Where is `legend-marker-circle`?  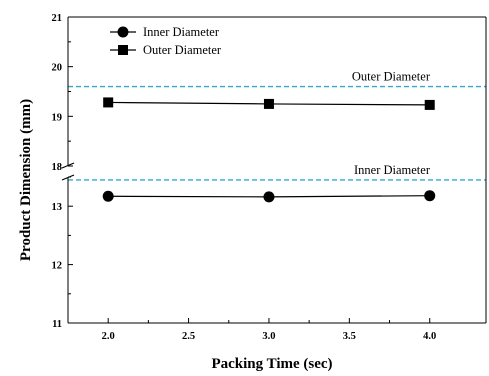
legend-marker-circle is located at coordinates (123, 32).